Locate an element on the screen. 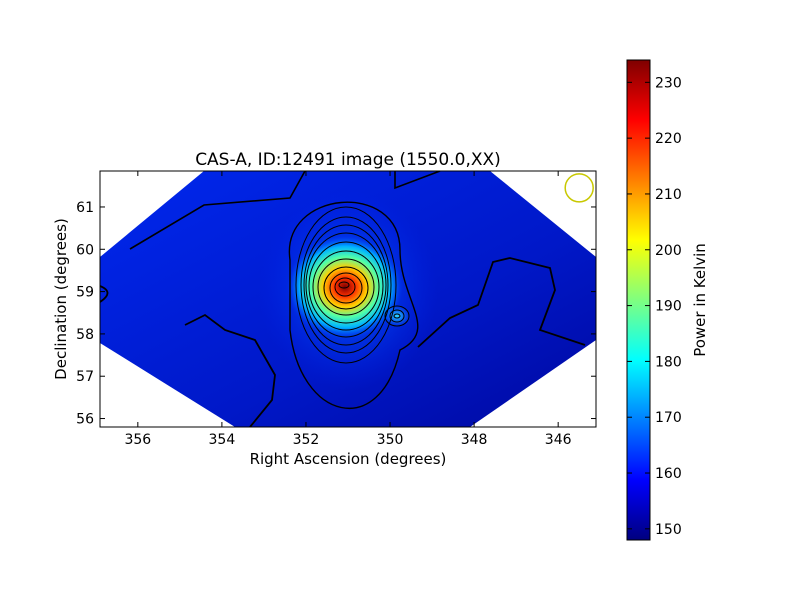 The width and height of the screenshot is (800, 600). x-tick-label: 346 is located at coordinates (558, 440).